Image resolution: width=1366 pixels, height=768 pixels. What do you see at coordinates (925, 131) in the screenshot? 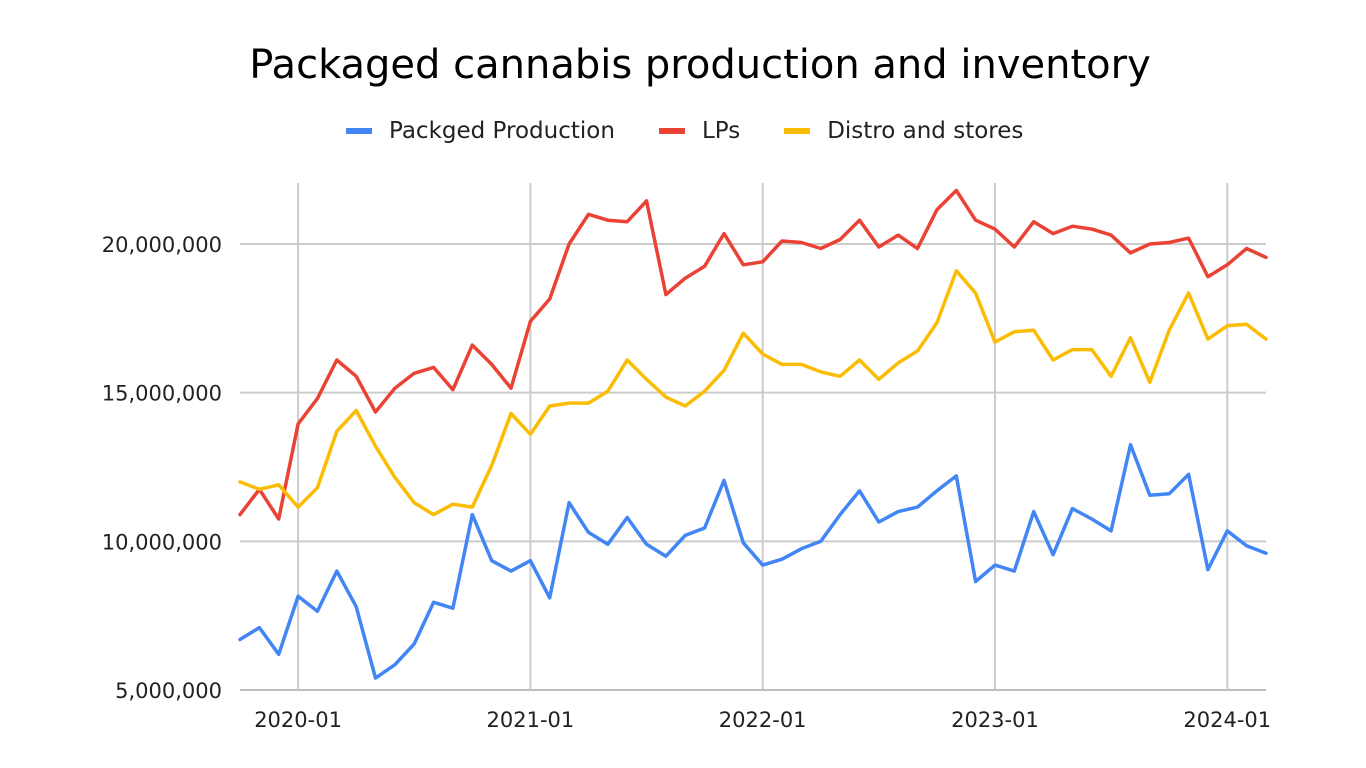
I see `legend-label: Distro and stores` at bounding box center [925, 131].